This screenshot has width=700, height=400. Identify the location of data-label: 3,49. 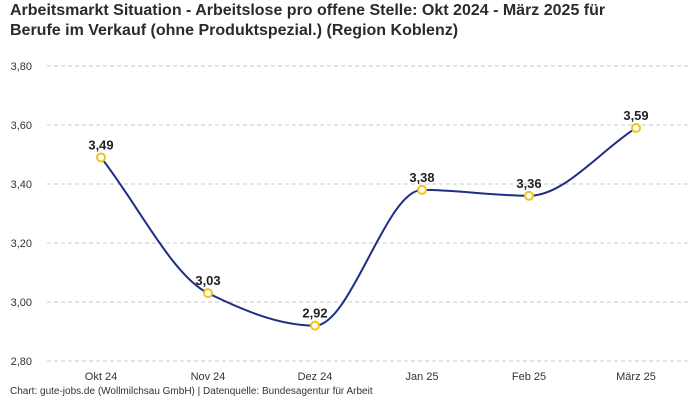
(100, 144).